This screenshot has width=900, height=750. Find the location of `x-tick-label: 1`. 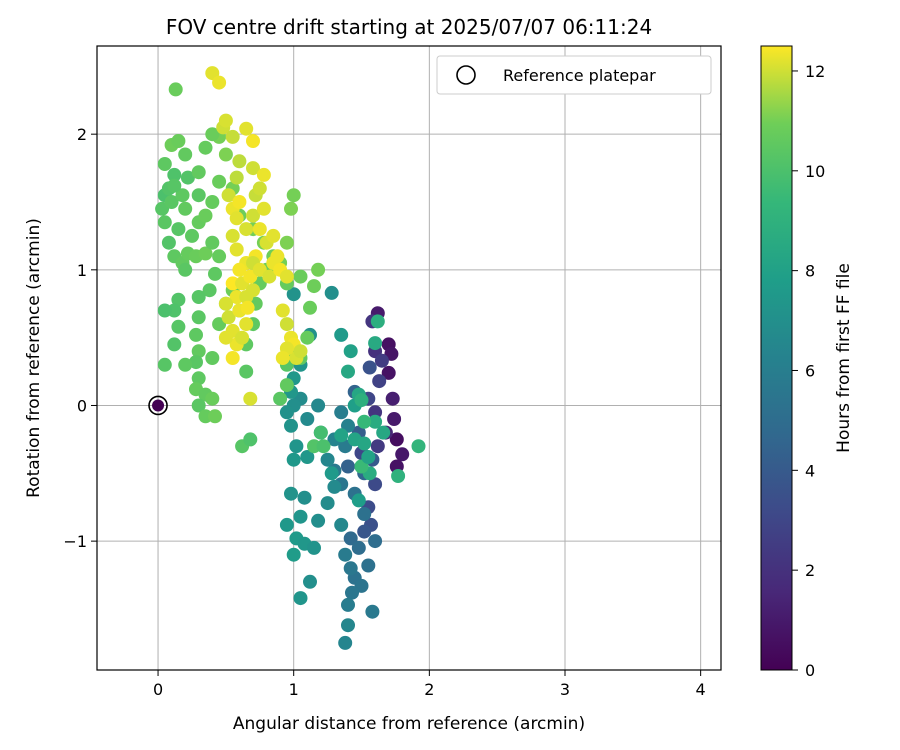

x-tick-label: 1 is located at coordinates (294, 689).